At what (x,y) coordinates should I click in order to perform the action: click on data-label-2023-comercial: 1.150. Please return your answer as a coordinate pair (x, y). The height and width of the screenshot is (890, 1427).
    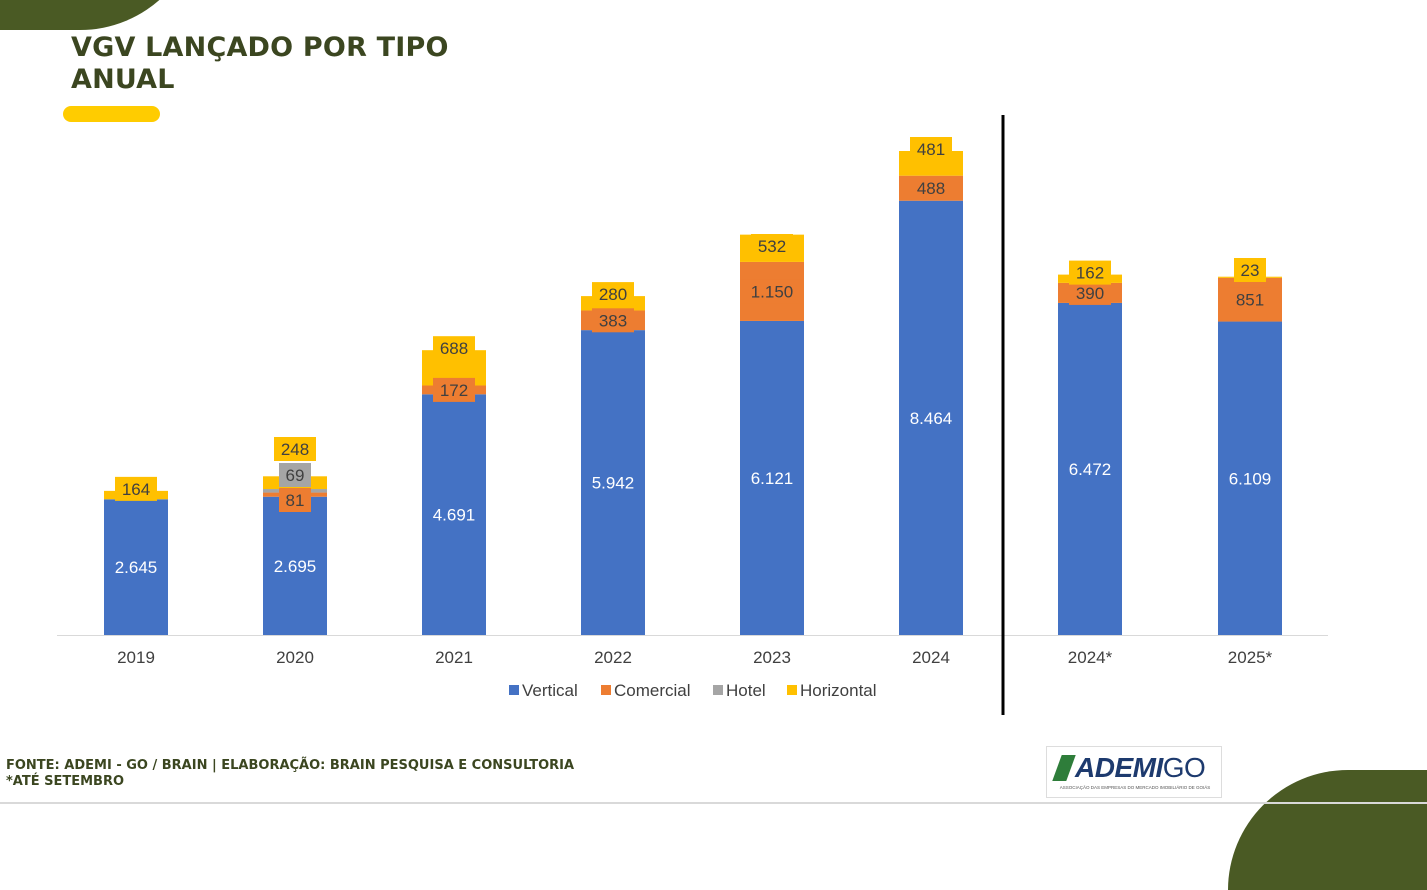
    Looking at the image, I should click on (772, 291).